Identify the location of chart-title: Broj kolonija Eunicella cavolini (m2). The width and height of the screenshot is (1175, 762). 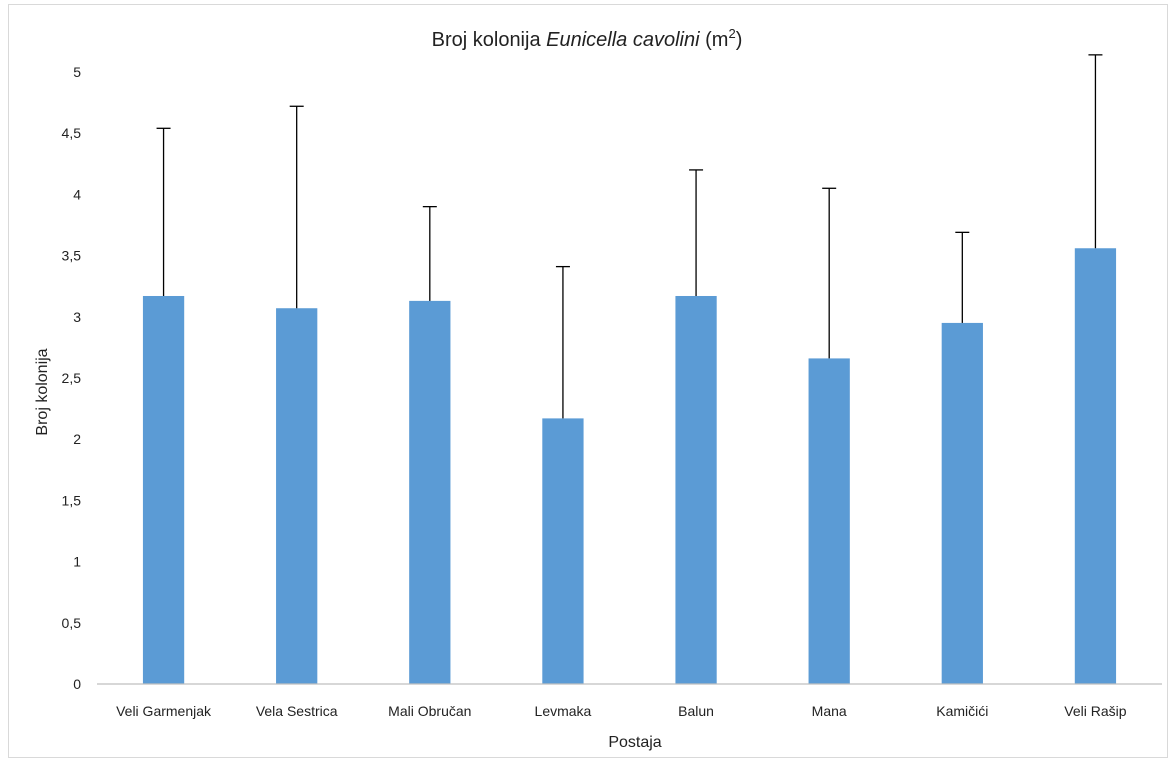
(587, 38).